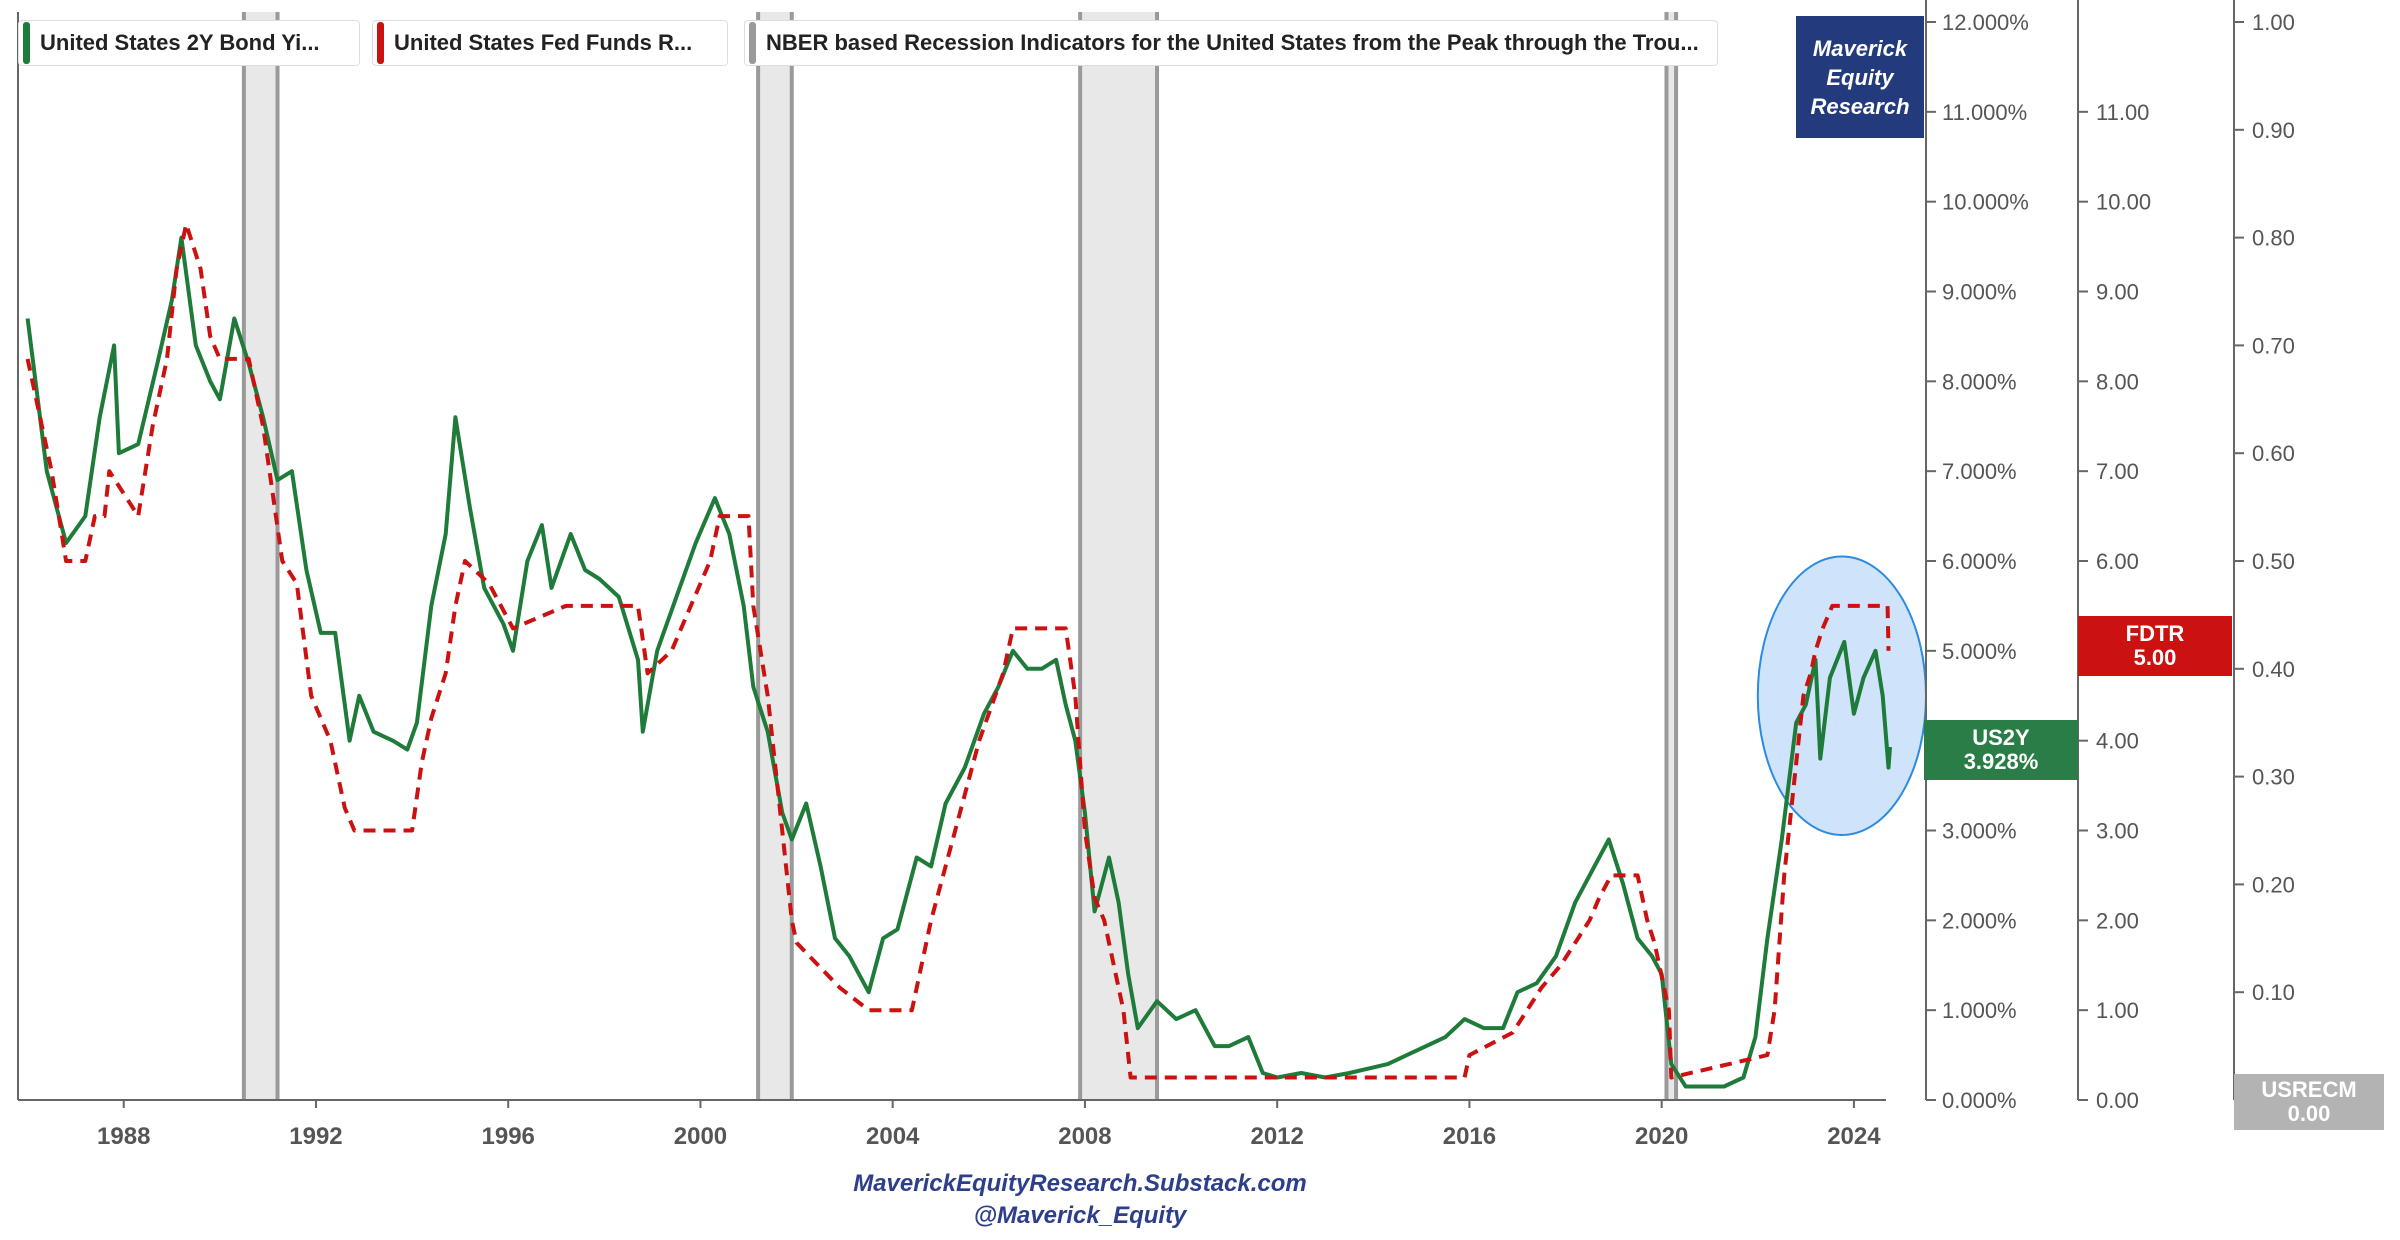  I want to click on x-tick-label-2004: 2004, so click(893, 1136).